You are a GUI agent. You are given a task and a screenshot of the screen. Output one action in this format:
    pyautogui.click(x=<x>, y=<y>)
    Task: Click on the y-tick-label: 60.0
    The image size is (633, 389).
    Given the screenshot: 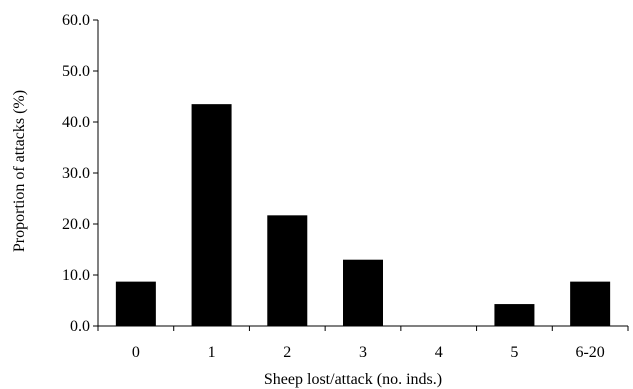 What is the action you would take?
    pyautogui.click(x=76, y=20)
    